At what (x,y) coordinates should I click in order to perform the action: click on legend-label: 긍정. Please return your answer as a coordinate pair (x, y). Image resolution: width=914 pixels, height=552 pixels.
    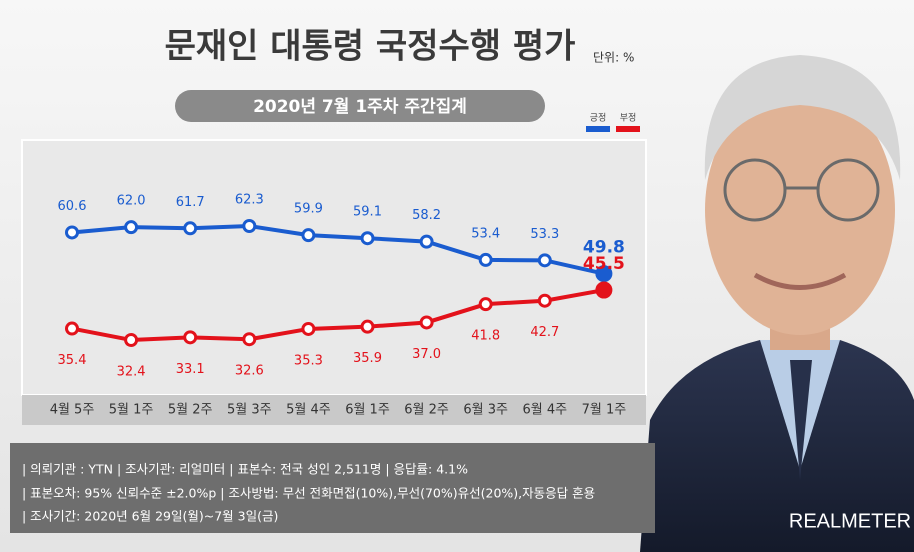
    Looking at the image, I should click on (598, 118).